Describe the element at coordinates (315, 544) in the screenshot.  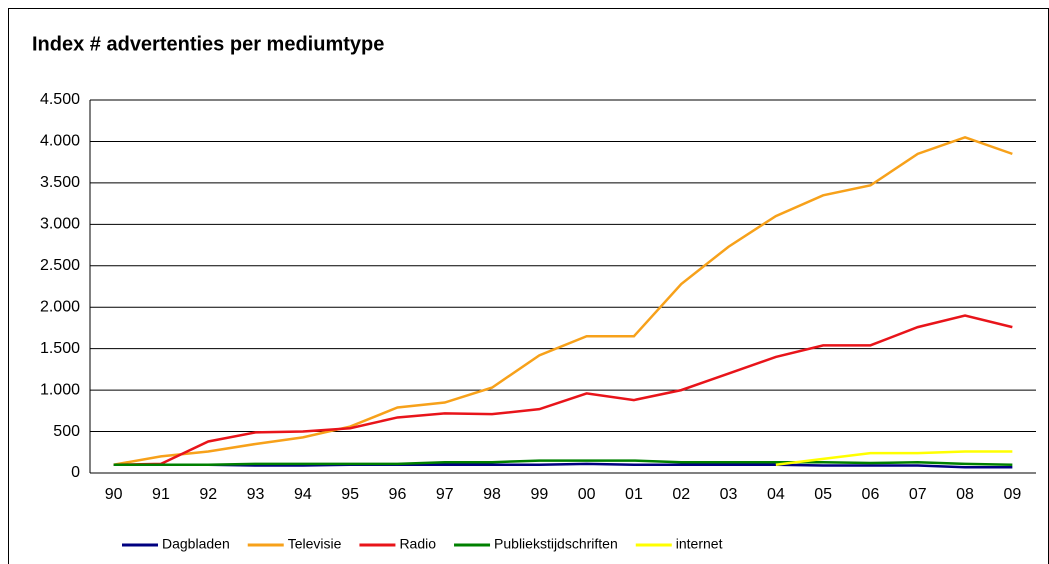
I see `legend-label: Televisie` at that location.